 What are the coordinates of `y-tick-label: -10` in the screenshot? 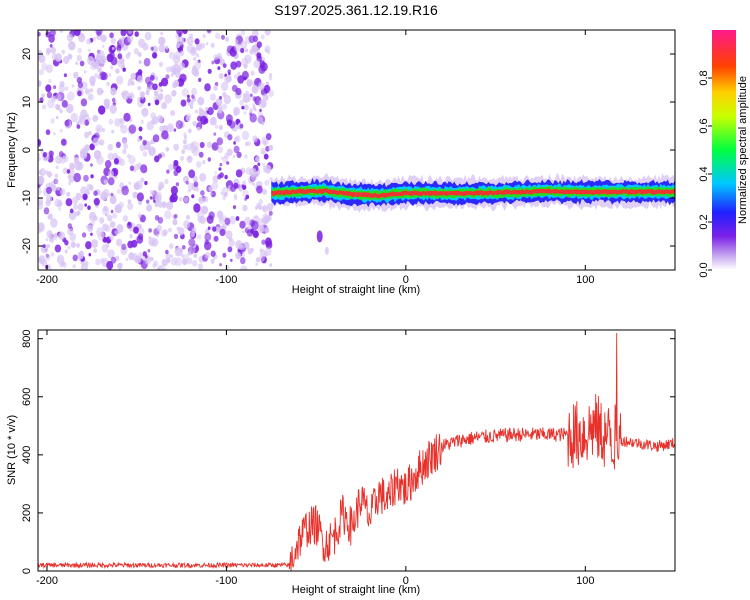 It's located at (27, 198).